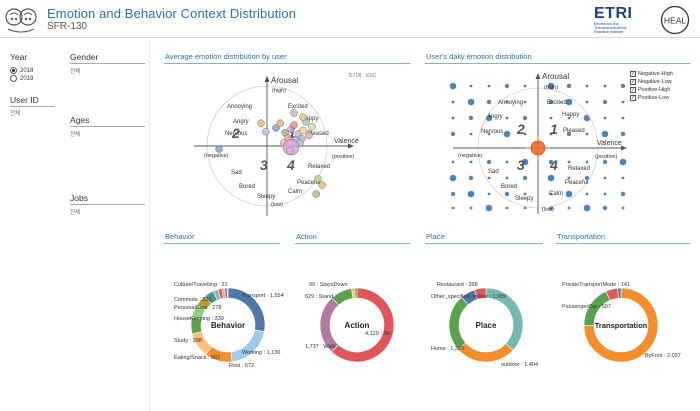 The image size is (700, 411). I want to click on jobs-value: 전체, so click(75, 213).